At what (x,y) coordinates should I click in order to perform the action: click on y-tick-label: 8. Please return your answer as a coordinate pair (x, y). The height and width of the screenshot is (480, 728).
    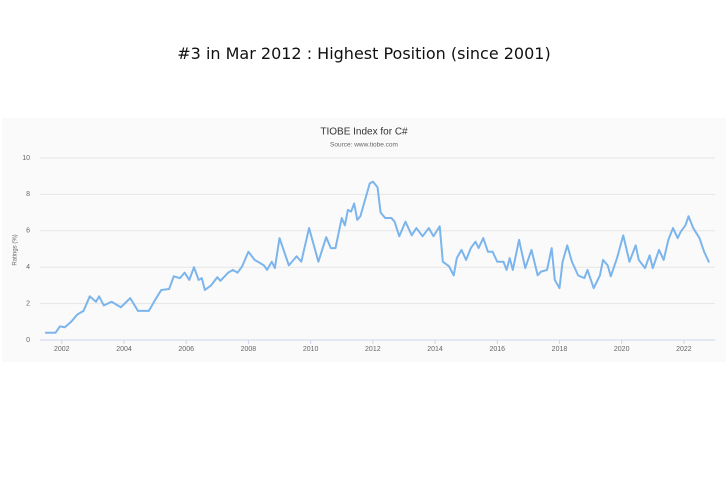
    Looking at the image, I should click on (28, 194).